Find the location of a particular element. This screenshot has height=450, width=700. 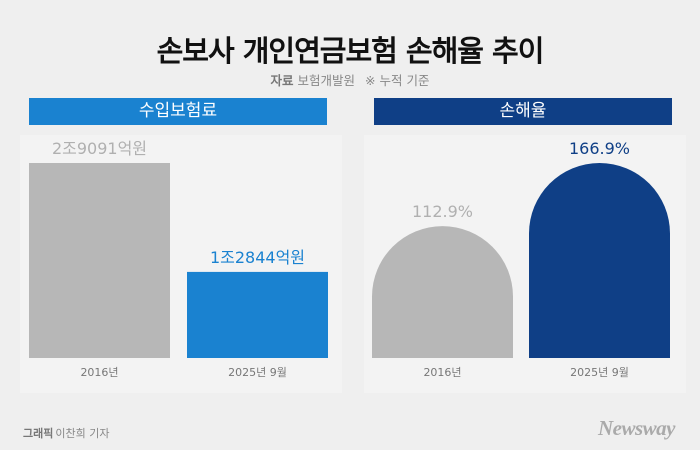

loss-ratio-tick-label-1: 2025년 9월 is located at coordinates (599, 372).